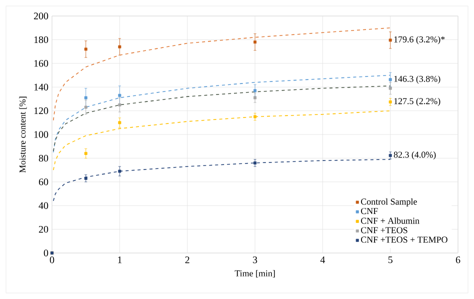 This screenshot has height=299, width=474. What do you see at coordinates (41, 63) in the screenshot?
I see `y-tick-label: 160` at bounding box center [41, 63].